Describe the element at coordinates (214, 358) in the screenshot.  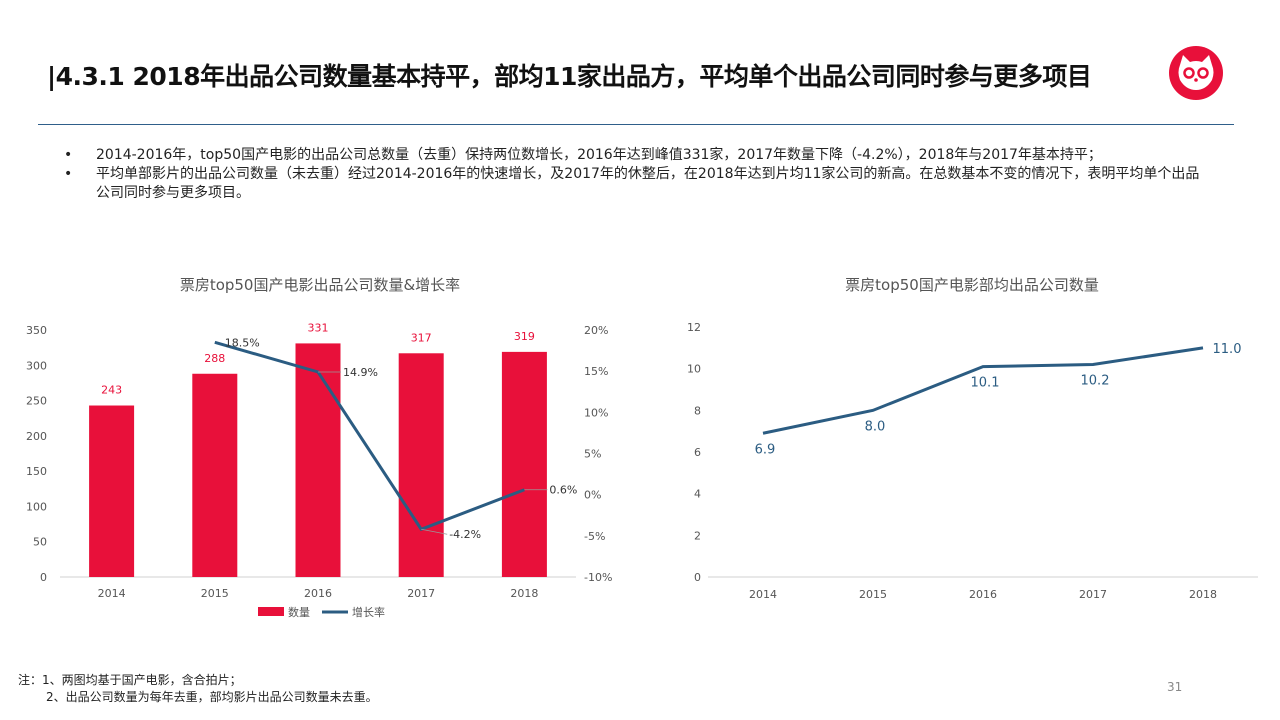
I see `bar-data-label: 288` at that location.